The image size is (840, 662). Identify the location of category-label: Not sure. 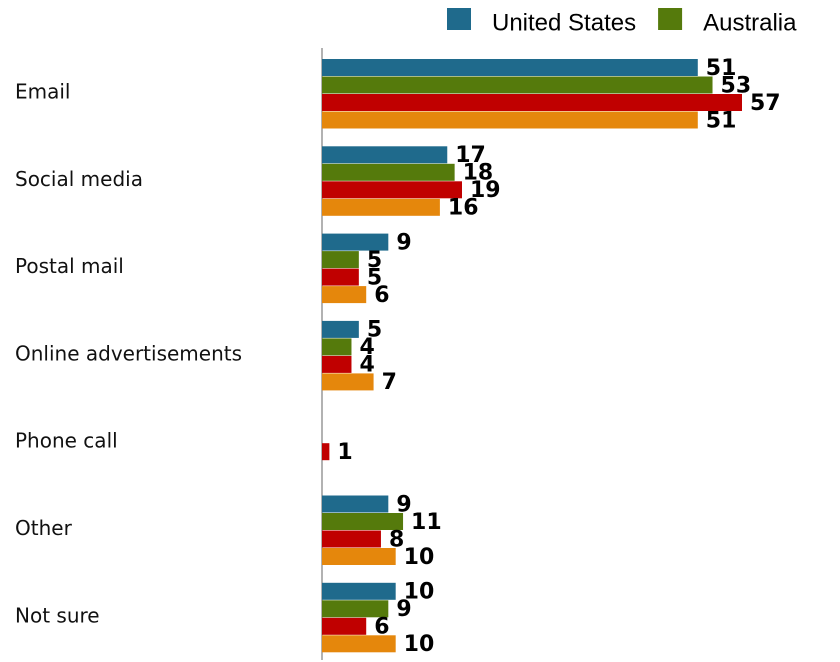
(57, 615).